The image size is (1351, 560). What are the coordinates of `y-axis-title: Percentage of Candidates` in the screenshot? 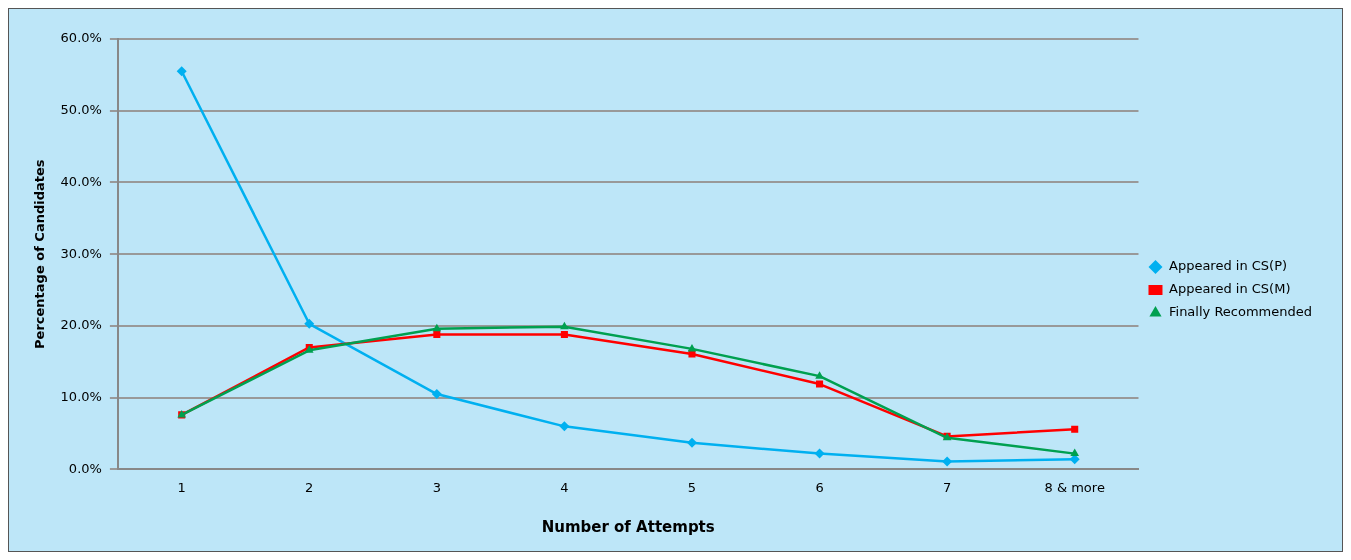 It's located at (40, 254).